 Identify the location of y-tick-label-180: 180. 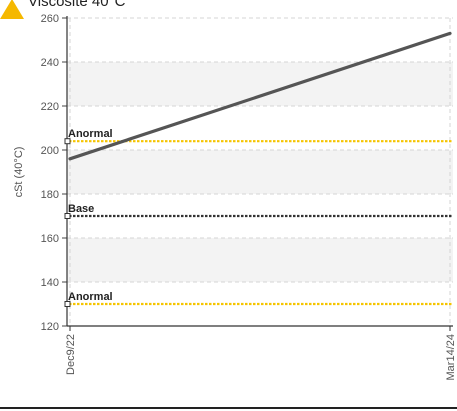
(50, 195).